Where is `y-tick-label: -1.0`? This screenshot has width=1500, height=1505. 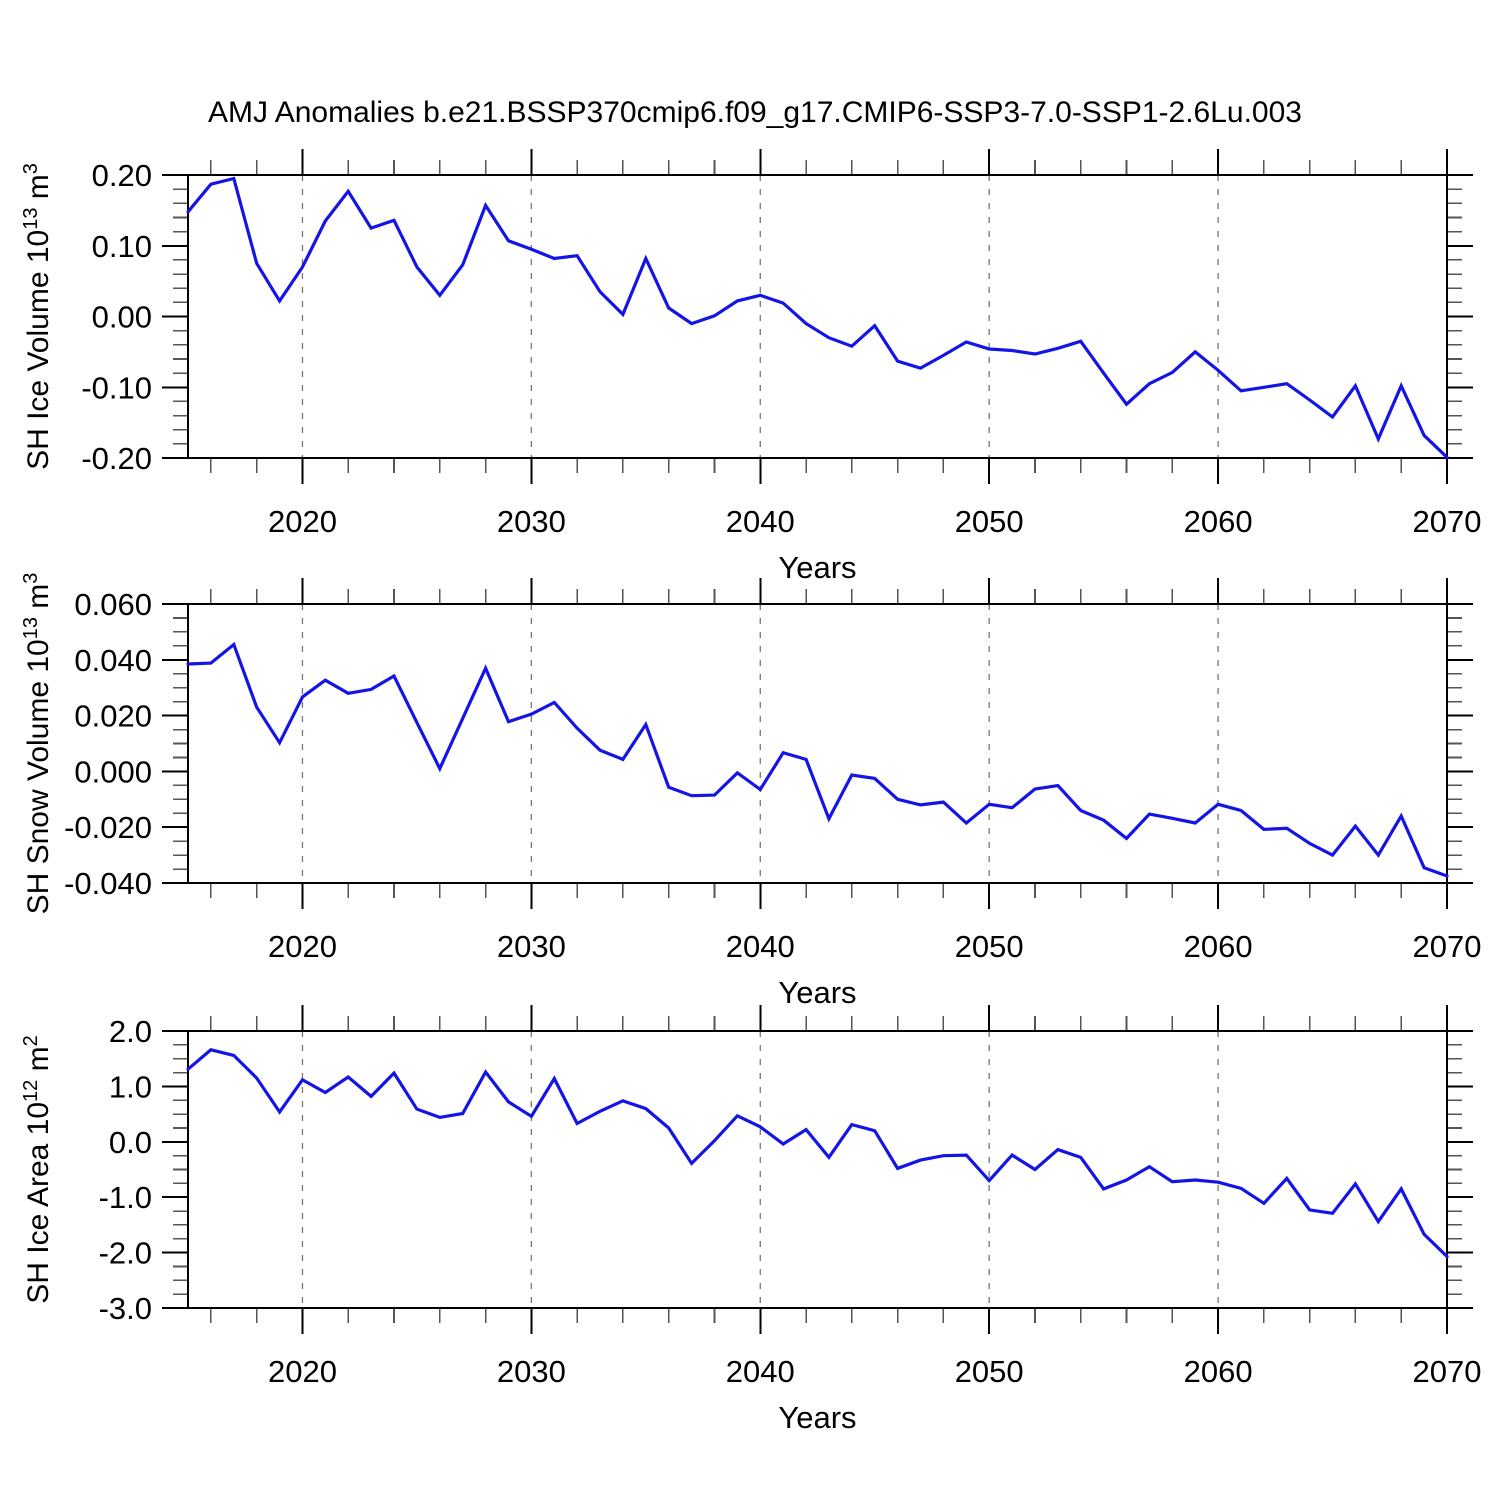
y-tick-label: -1.0 is located at coordinates (125, 1197).